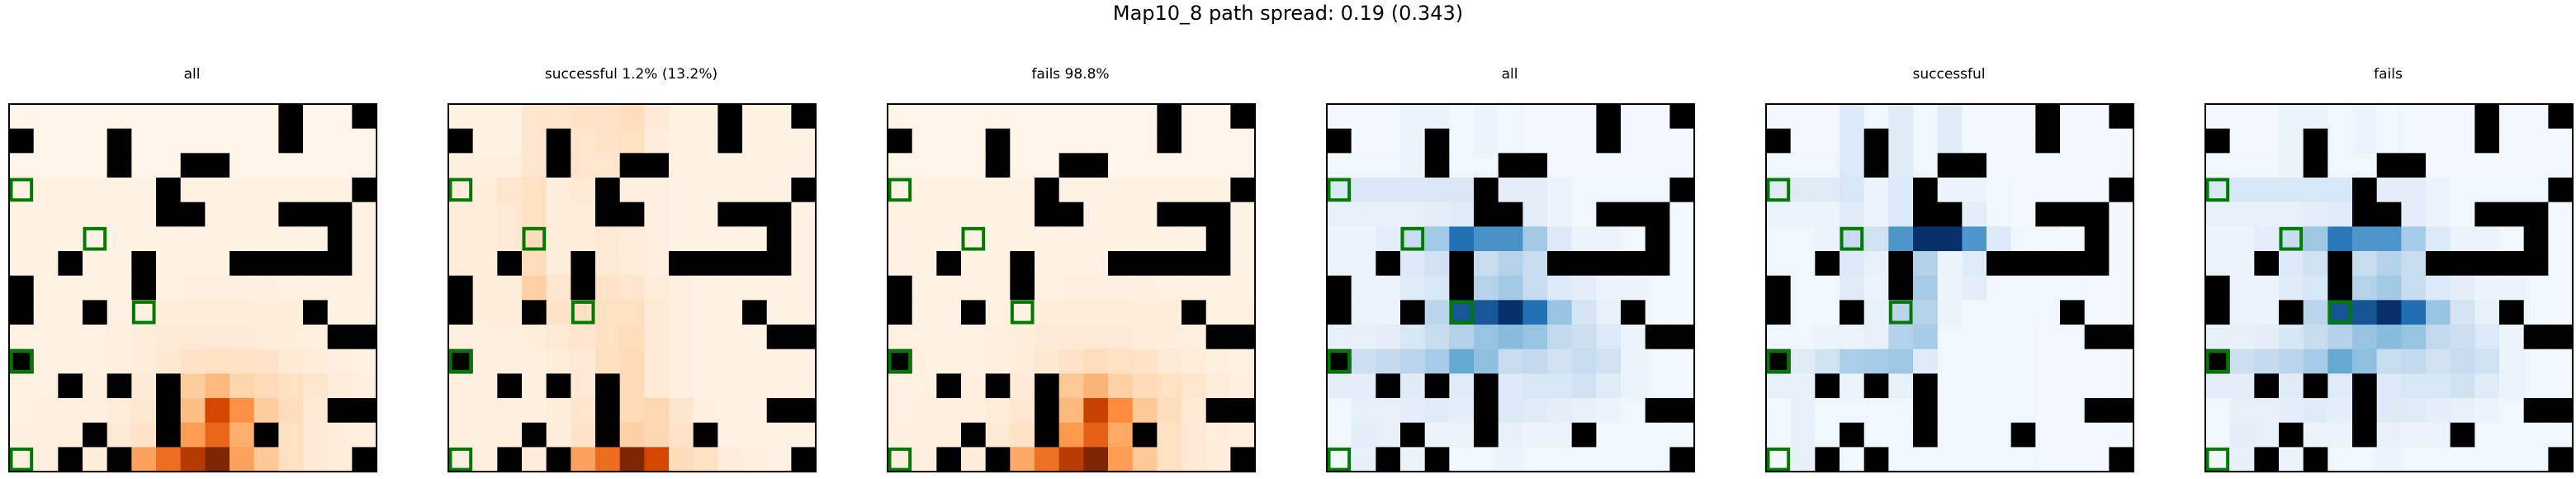 The height and width of the screenshot is (479, 2576). What do you see at coordinates (1950, 288) in the screenshot?
I see `plot-frame` at bounding box center [1950, 288].